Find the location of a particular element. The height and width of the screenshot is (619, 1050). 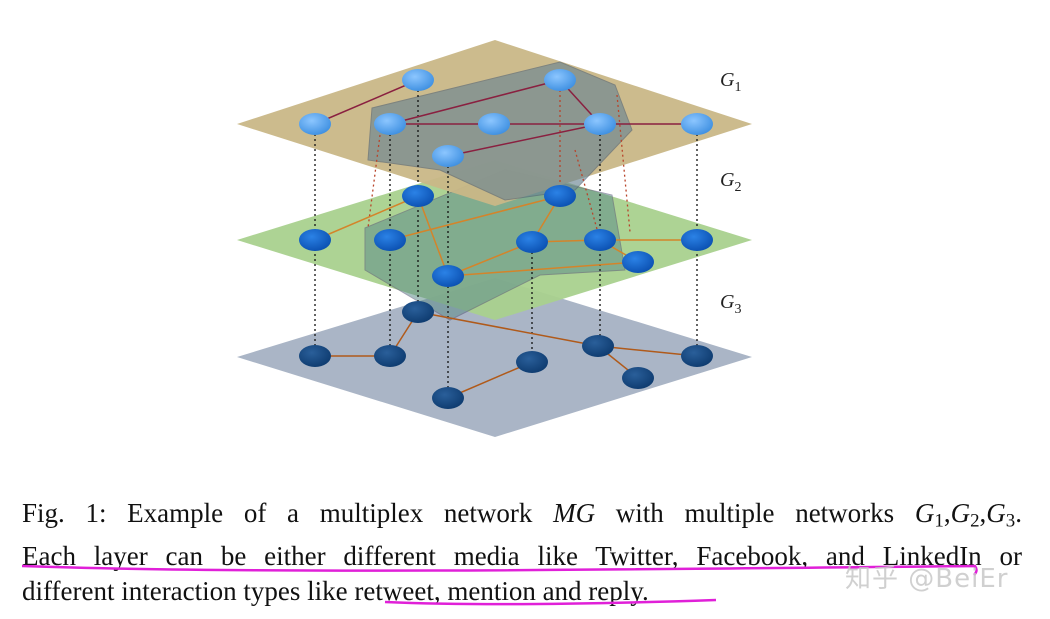

layer-g1-edges is located at coordinates (505, 118).